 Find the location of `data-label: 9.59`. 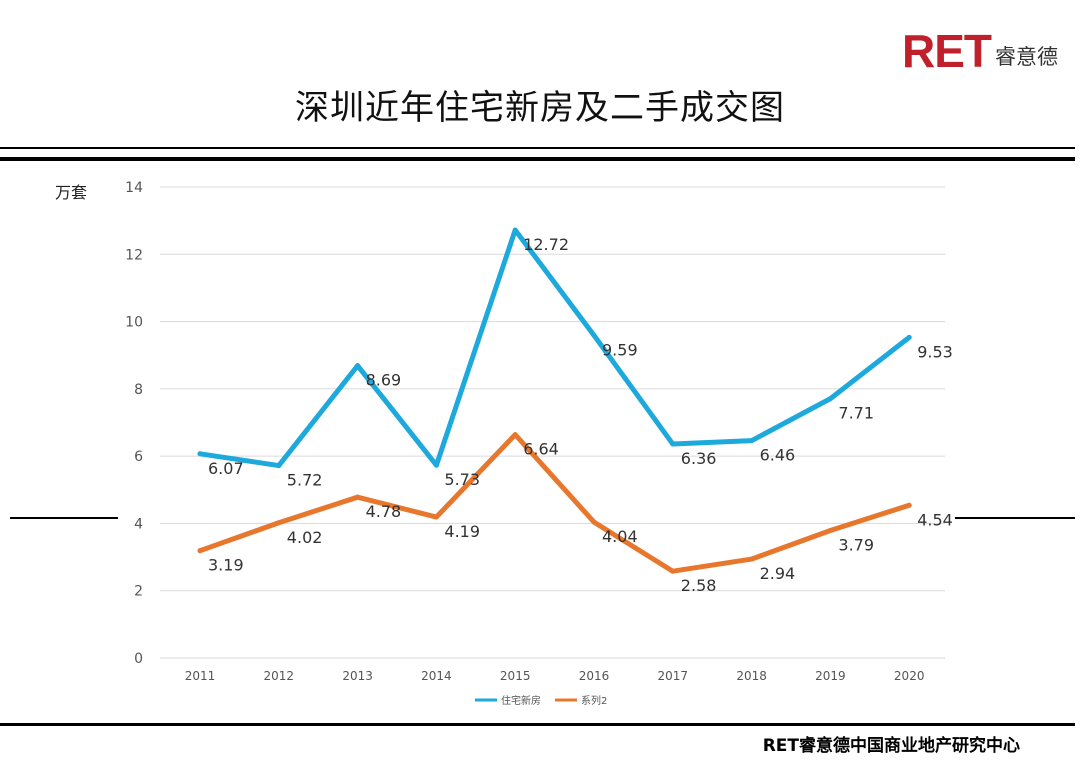

data-label: 9.59 is located at coordinates (620, 349).